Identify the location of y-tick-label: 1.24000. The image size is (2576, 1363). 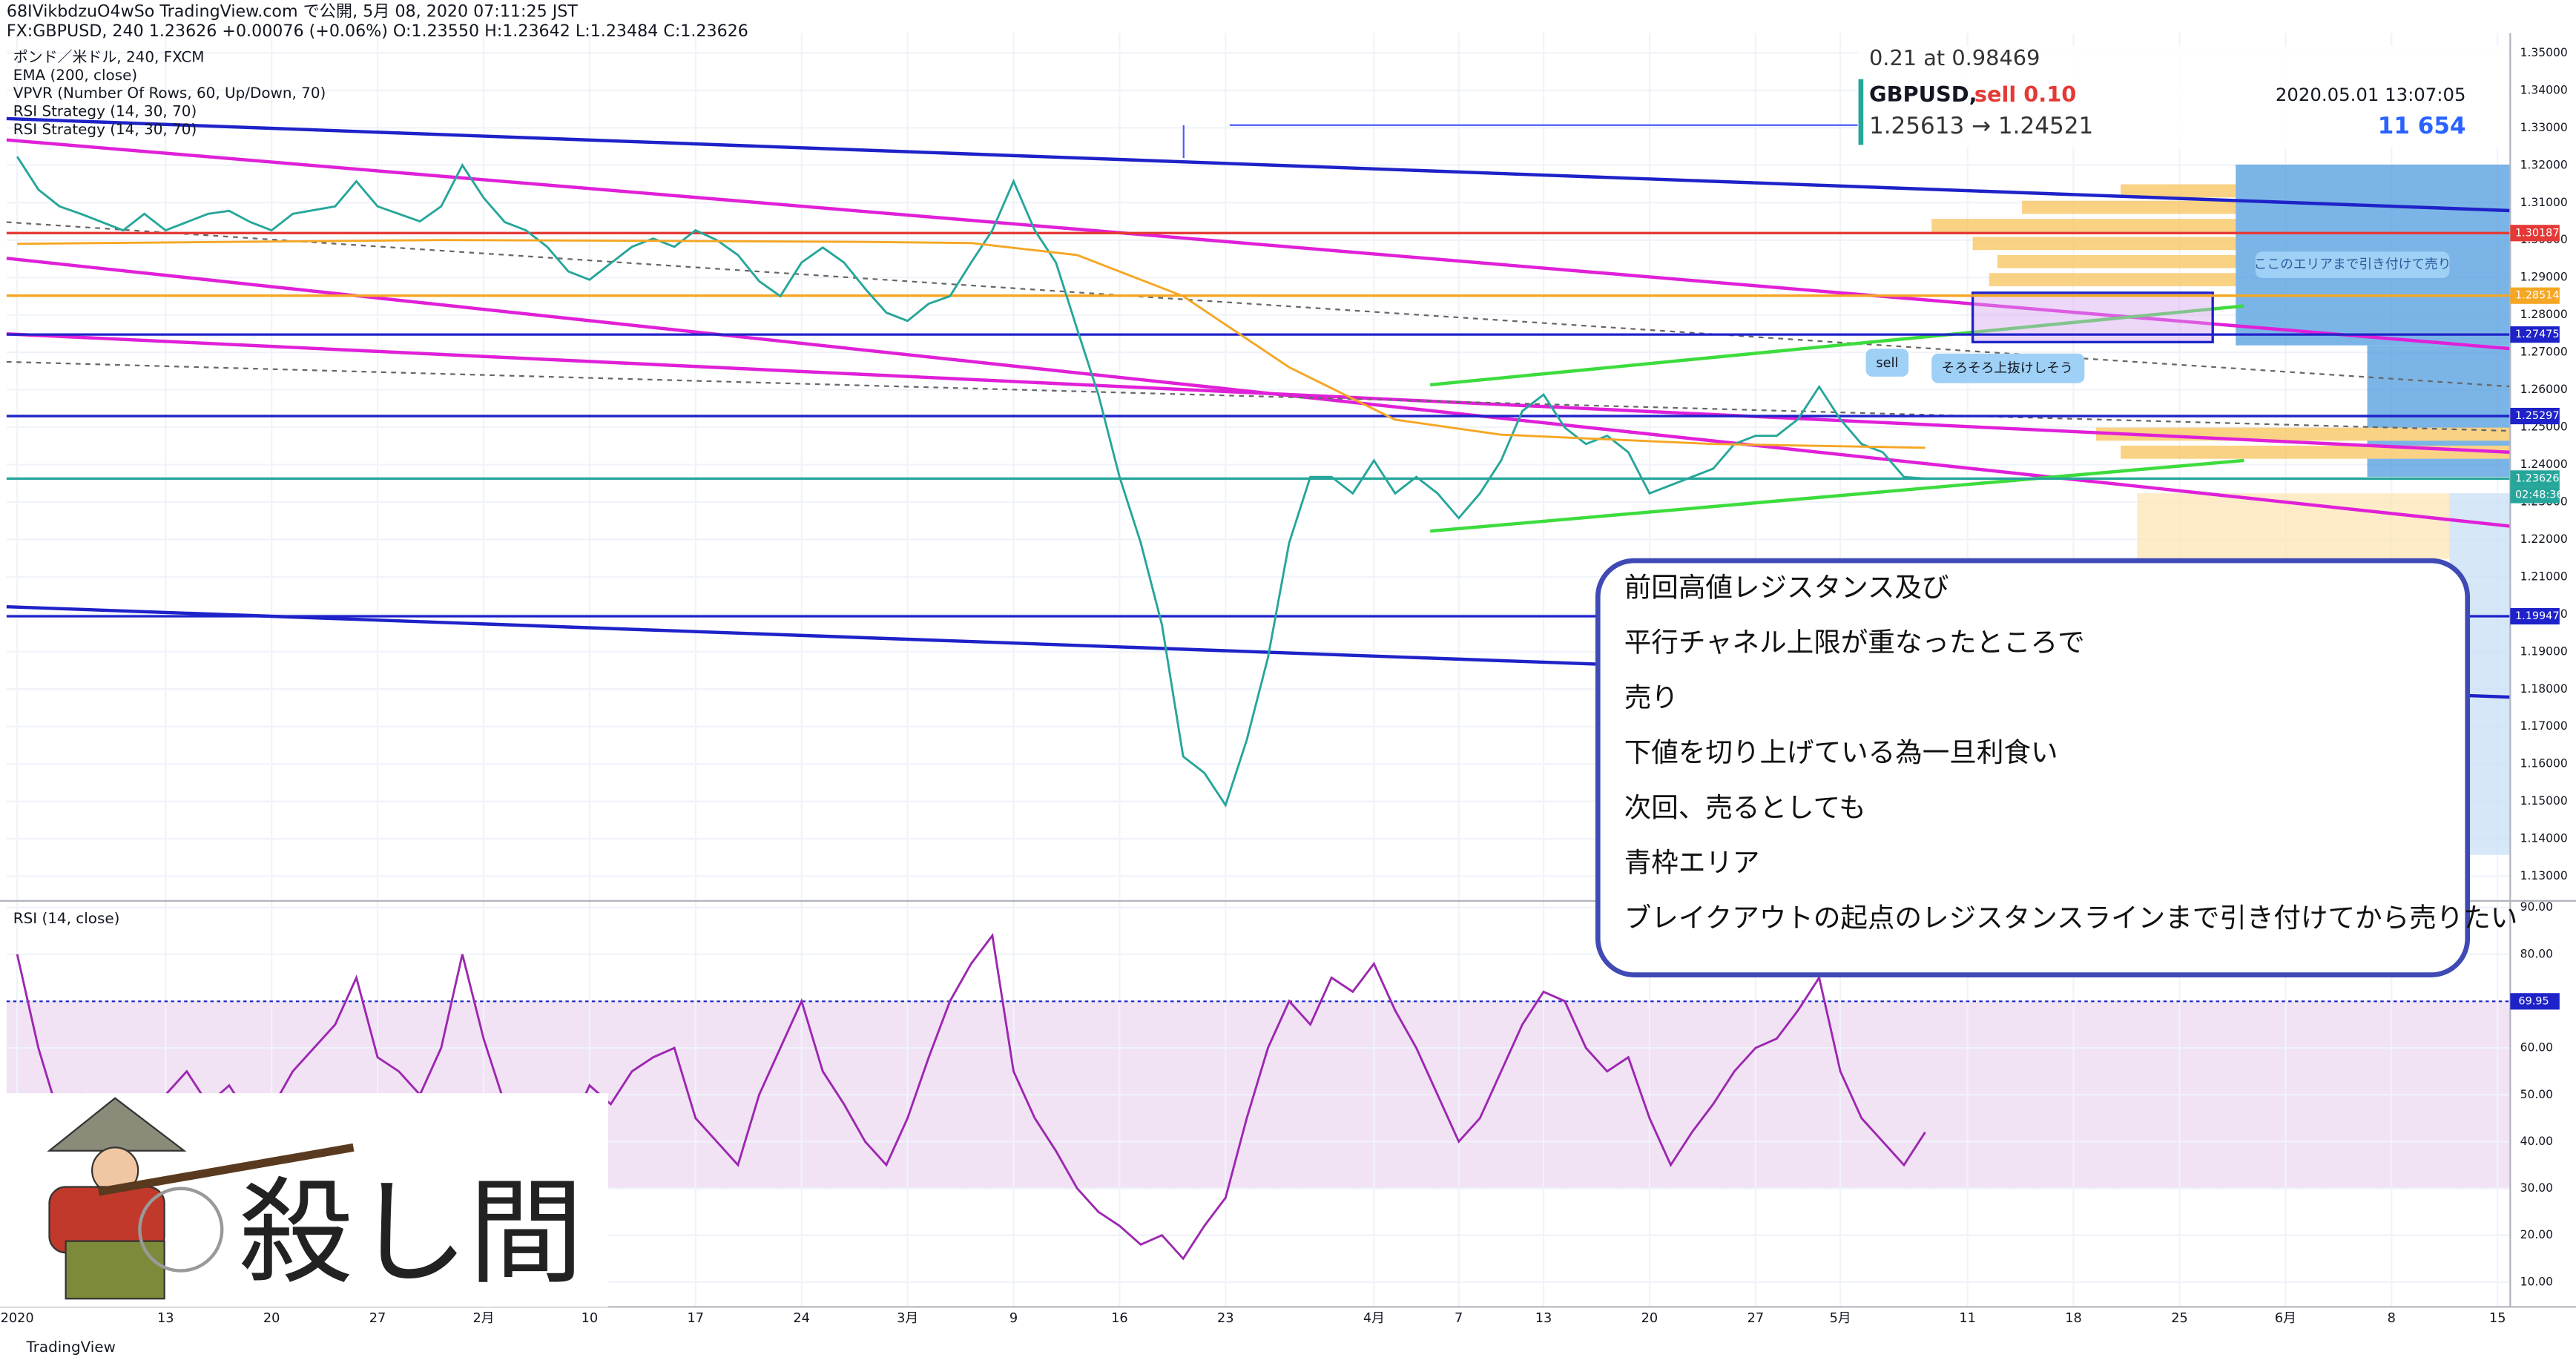
(2544, 465).